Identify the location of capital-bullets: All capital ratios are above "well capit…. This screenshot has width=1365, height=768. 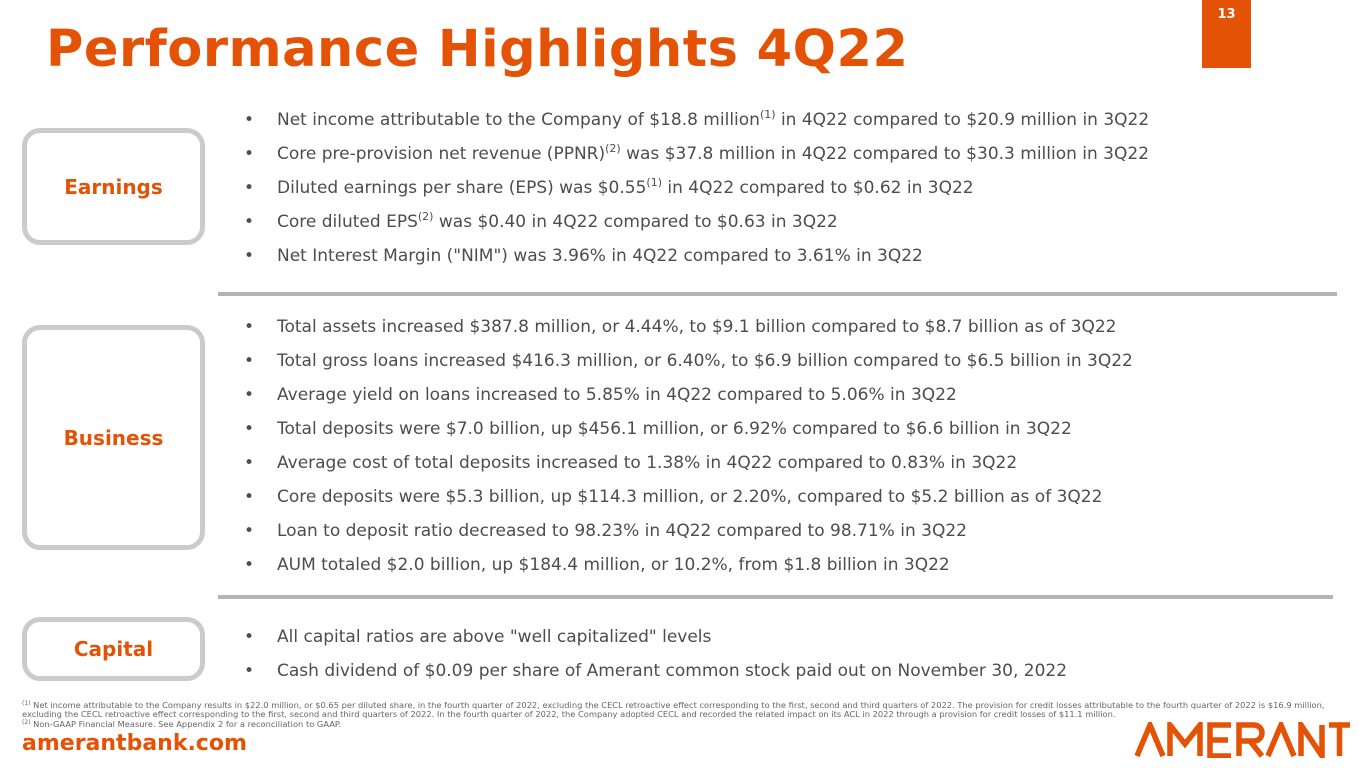
(655, 654).